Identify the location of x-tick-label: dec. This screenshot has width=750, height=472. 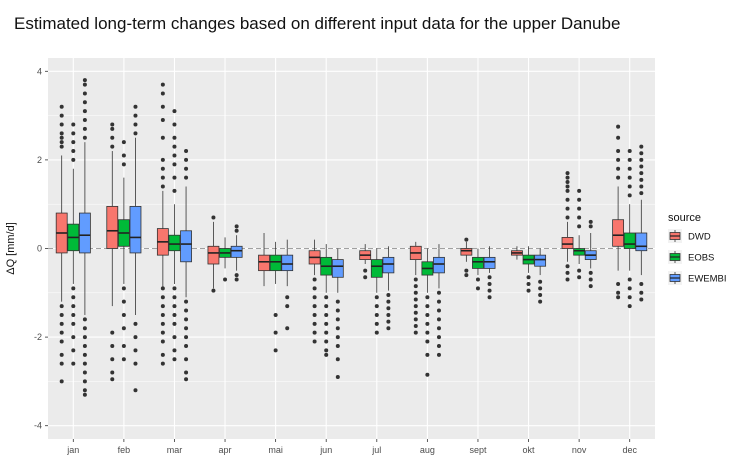
(629, 450).